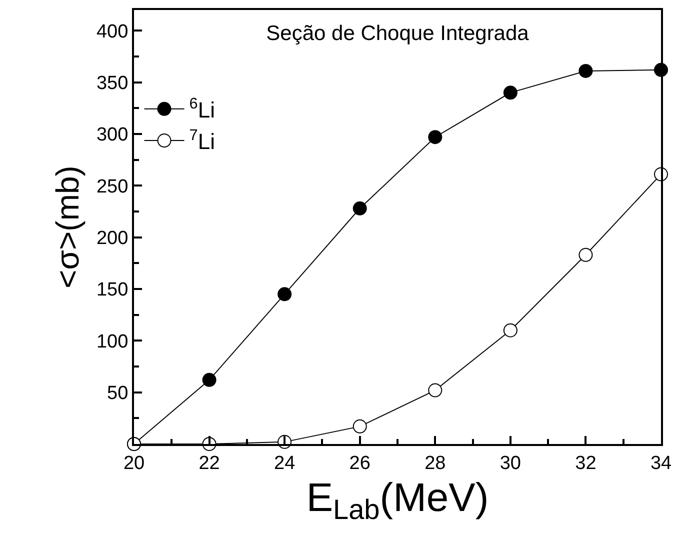 The image size is (680, 543). Describe the element at coordinates (112, 187) in the screenshot. I see `y-tick-label: 250` at that location.